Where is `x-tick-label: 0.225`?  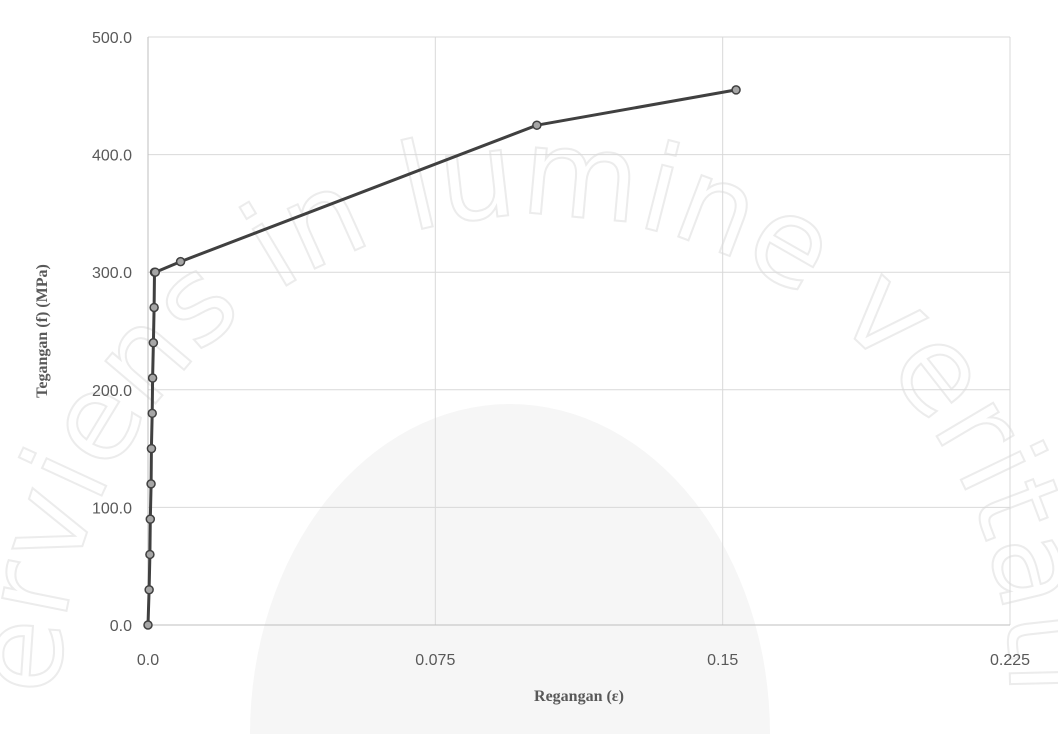
x-tick-label: 0.225 is located at coordinates (1010, 660).